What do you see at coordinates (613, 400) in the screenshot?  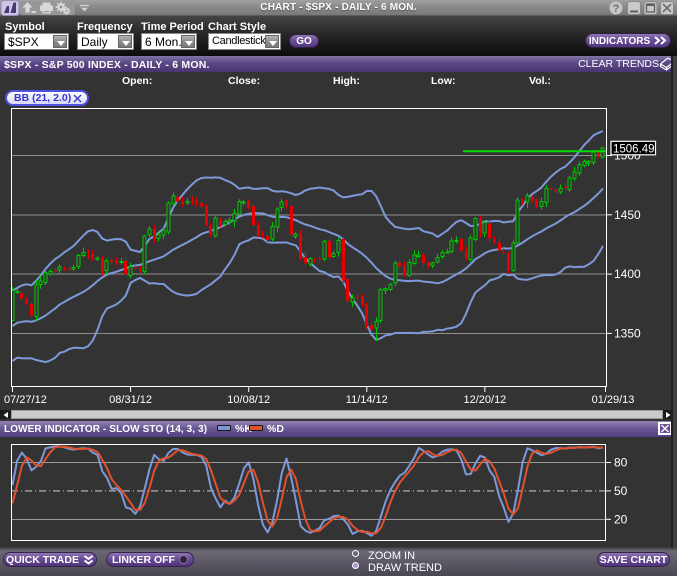 I see `svg-text: 01/29/13` at bounding box center [613, 400].